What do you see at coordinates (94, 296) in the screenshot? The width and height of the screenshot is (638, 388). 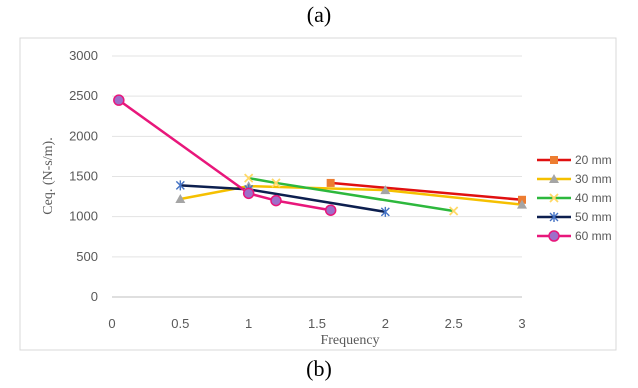 I see `y-tick-0: 0` at bounding box center [94, 296].